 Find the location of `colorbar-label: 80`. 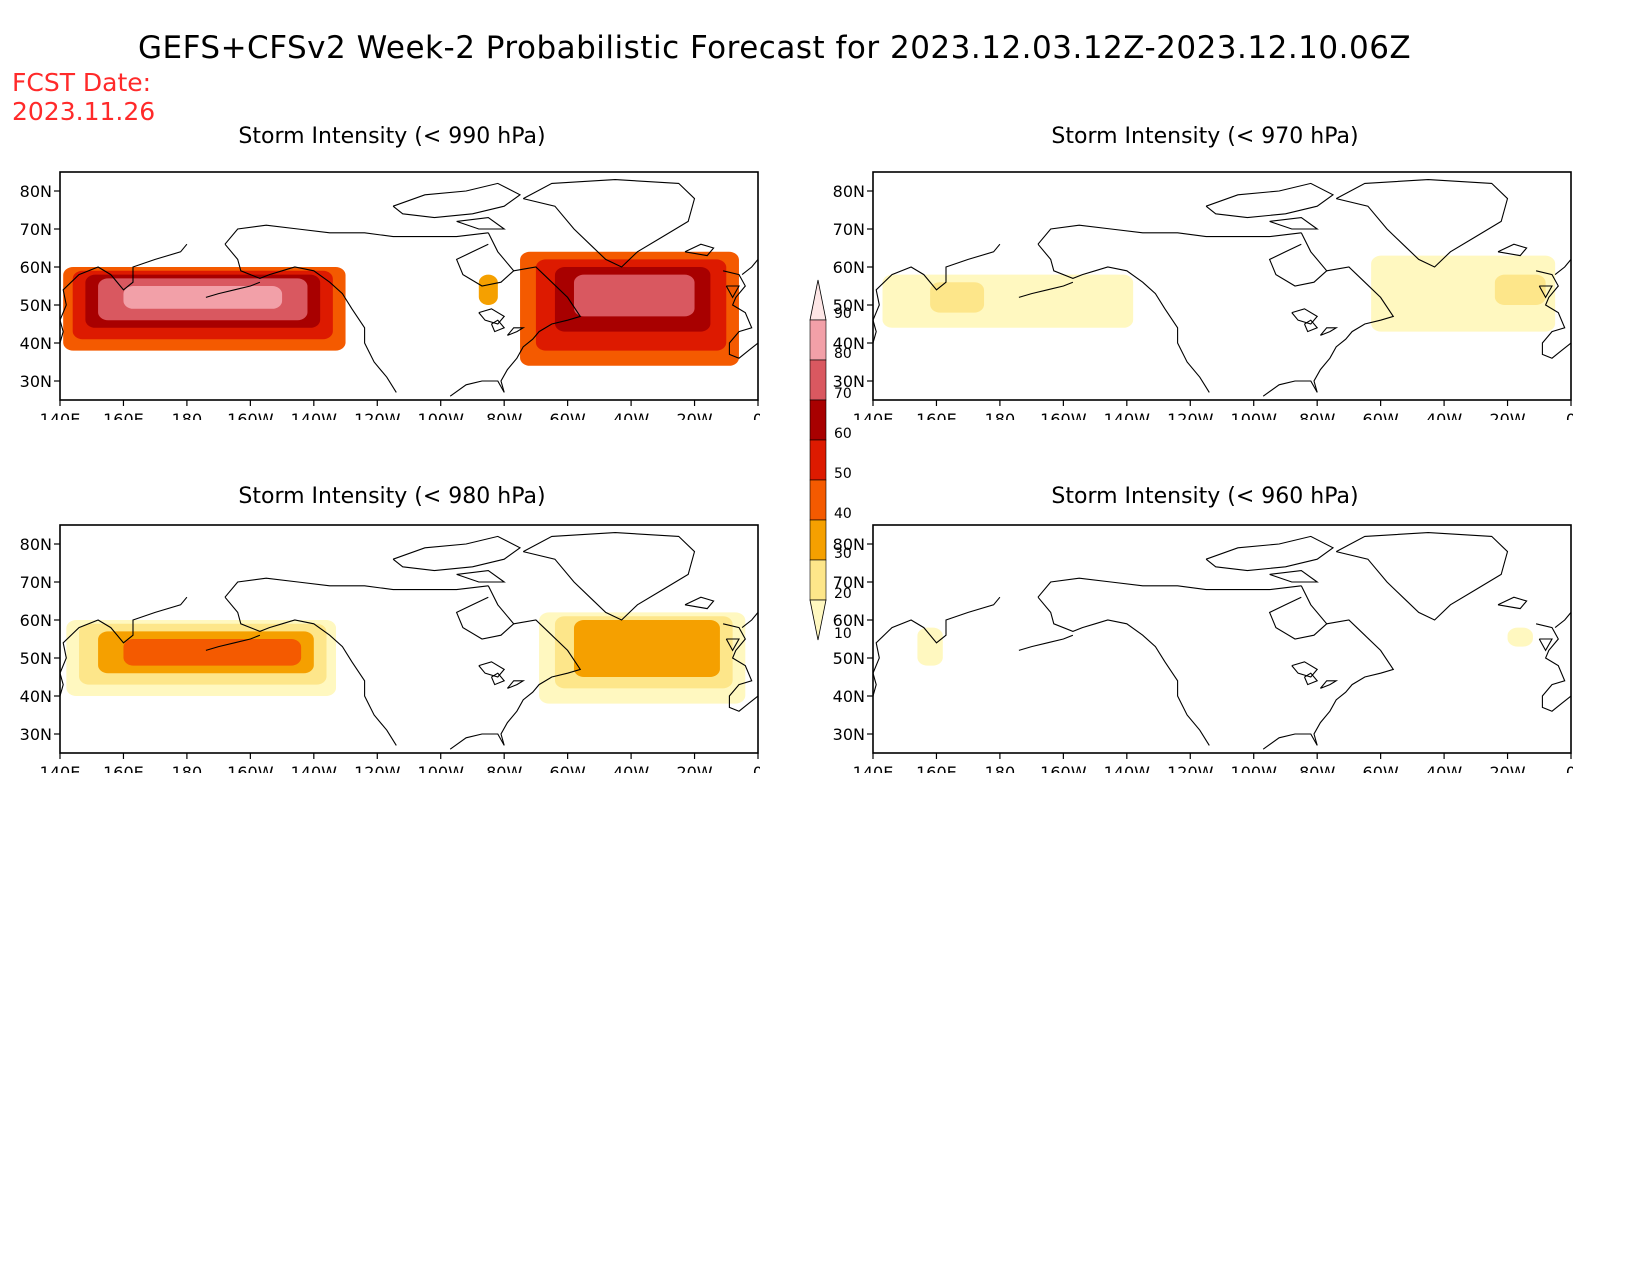

colorbar-label: 80 is located at coordinates (843, 354).